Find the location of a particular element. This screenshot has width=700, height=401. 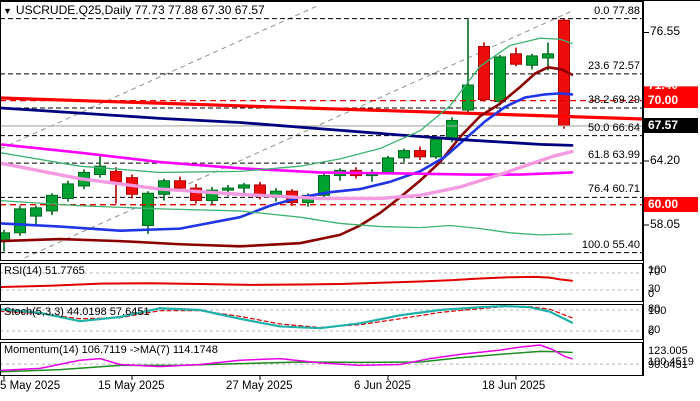

date-label-27-May-2025: 27 May 2025 is located at coordinates (259, 386).